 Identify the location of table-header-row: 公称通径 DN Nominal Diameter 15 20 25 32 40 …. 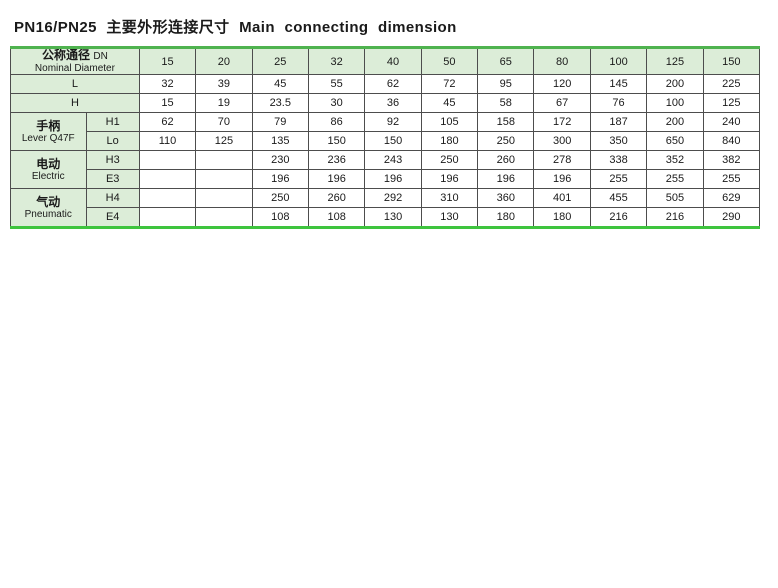
(385, 61).